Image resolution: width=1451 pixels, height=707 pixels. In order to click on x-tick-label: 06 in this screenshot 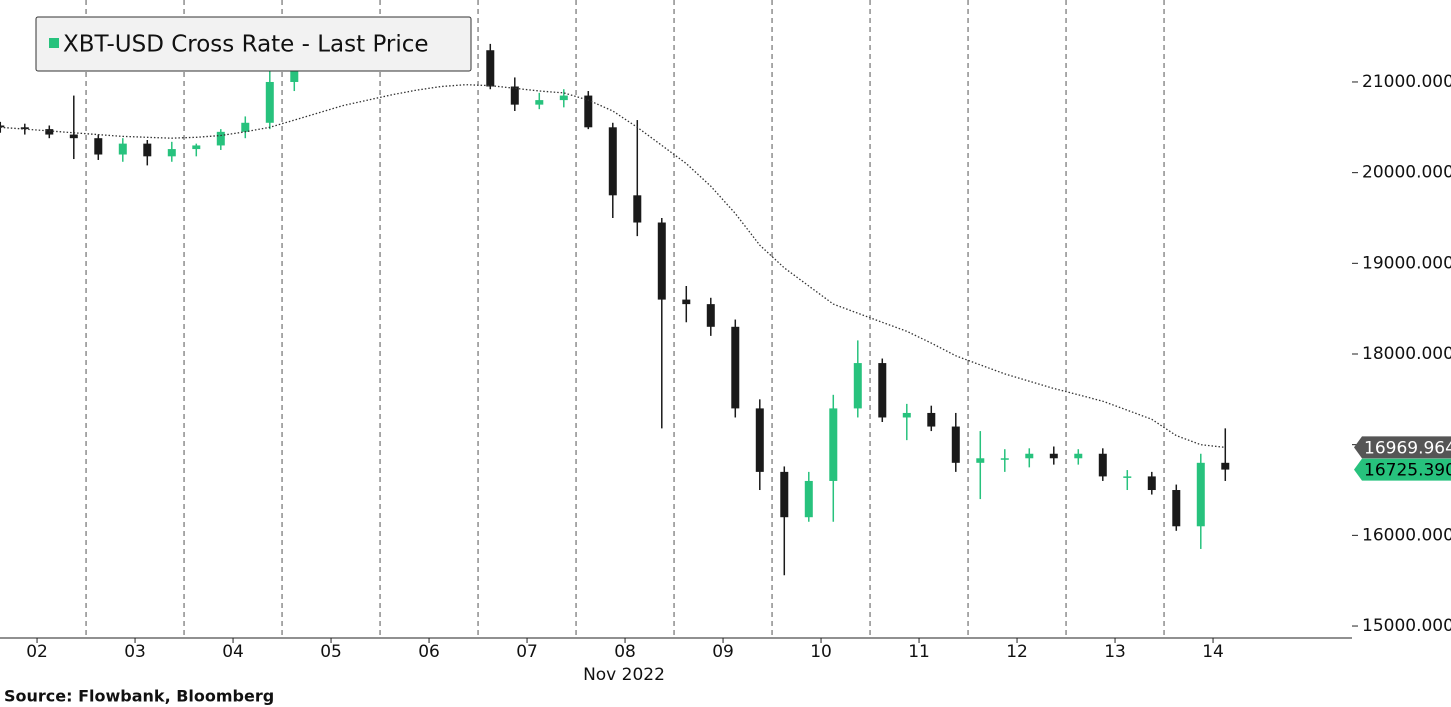, I will do `click(429, 652)`.